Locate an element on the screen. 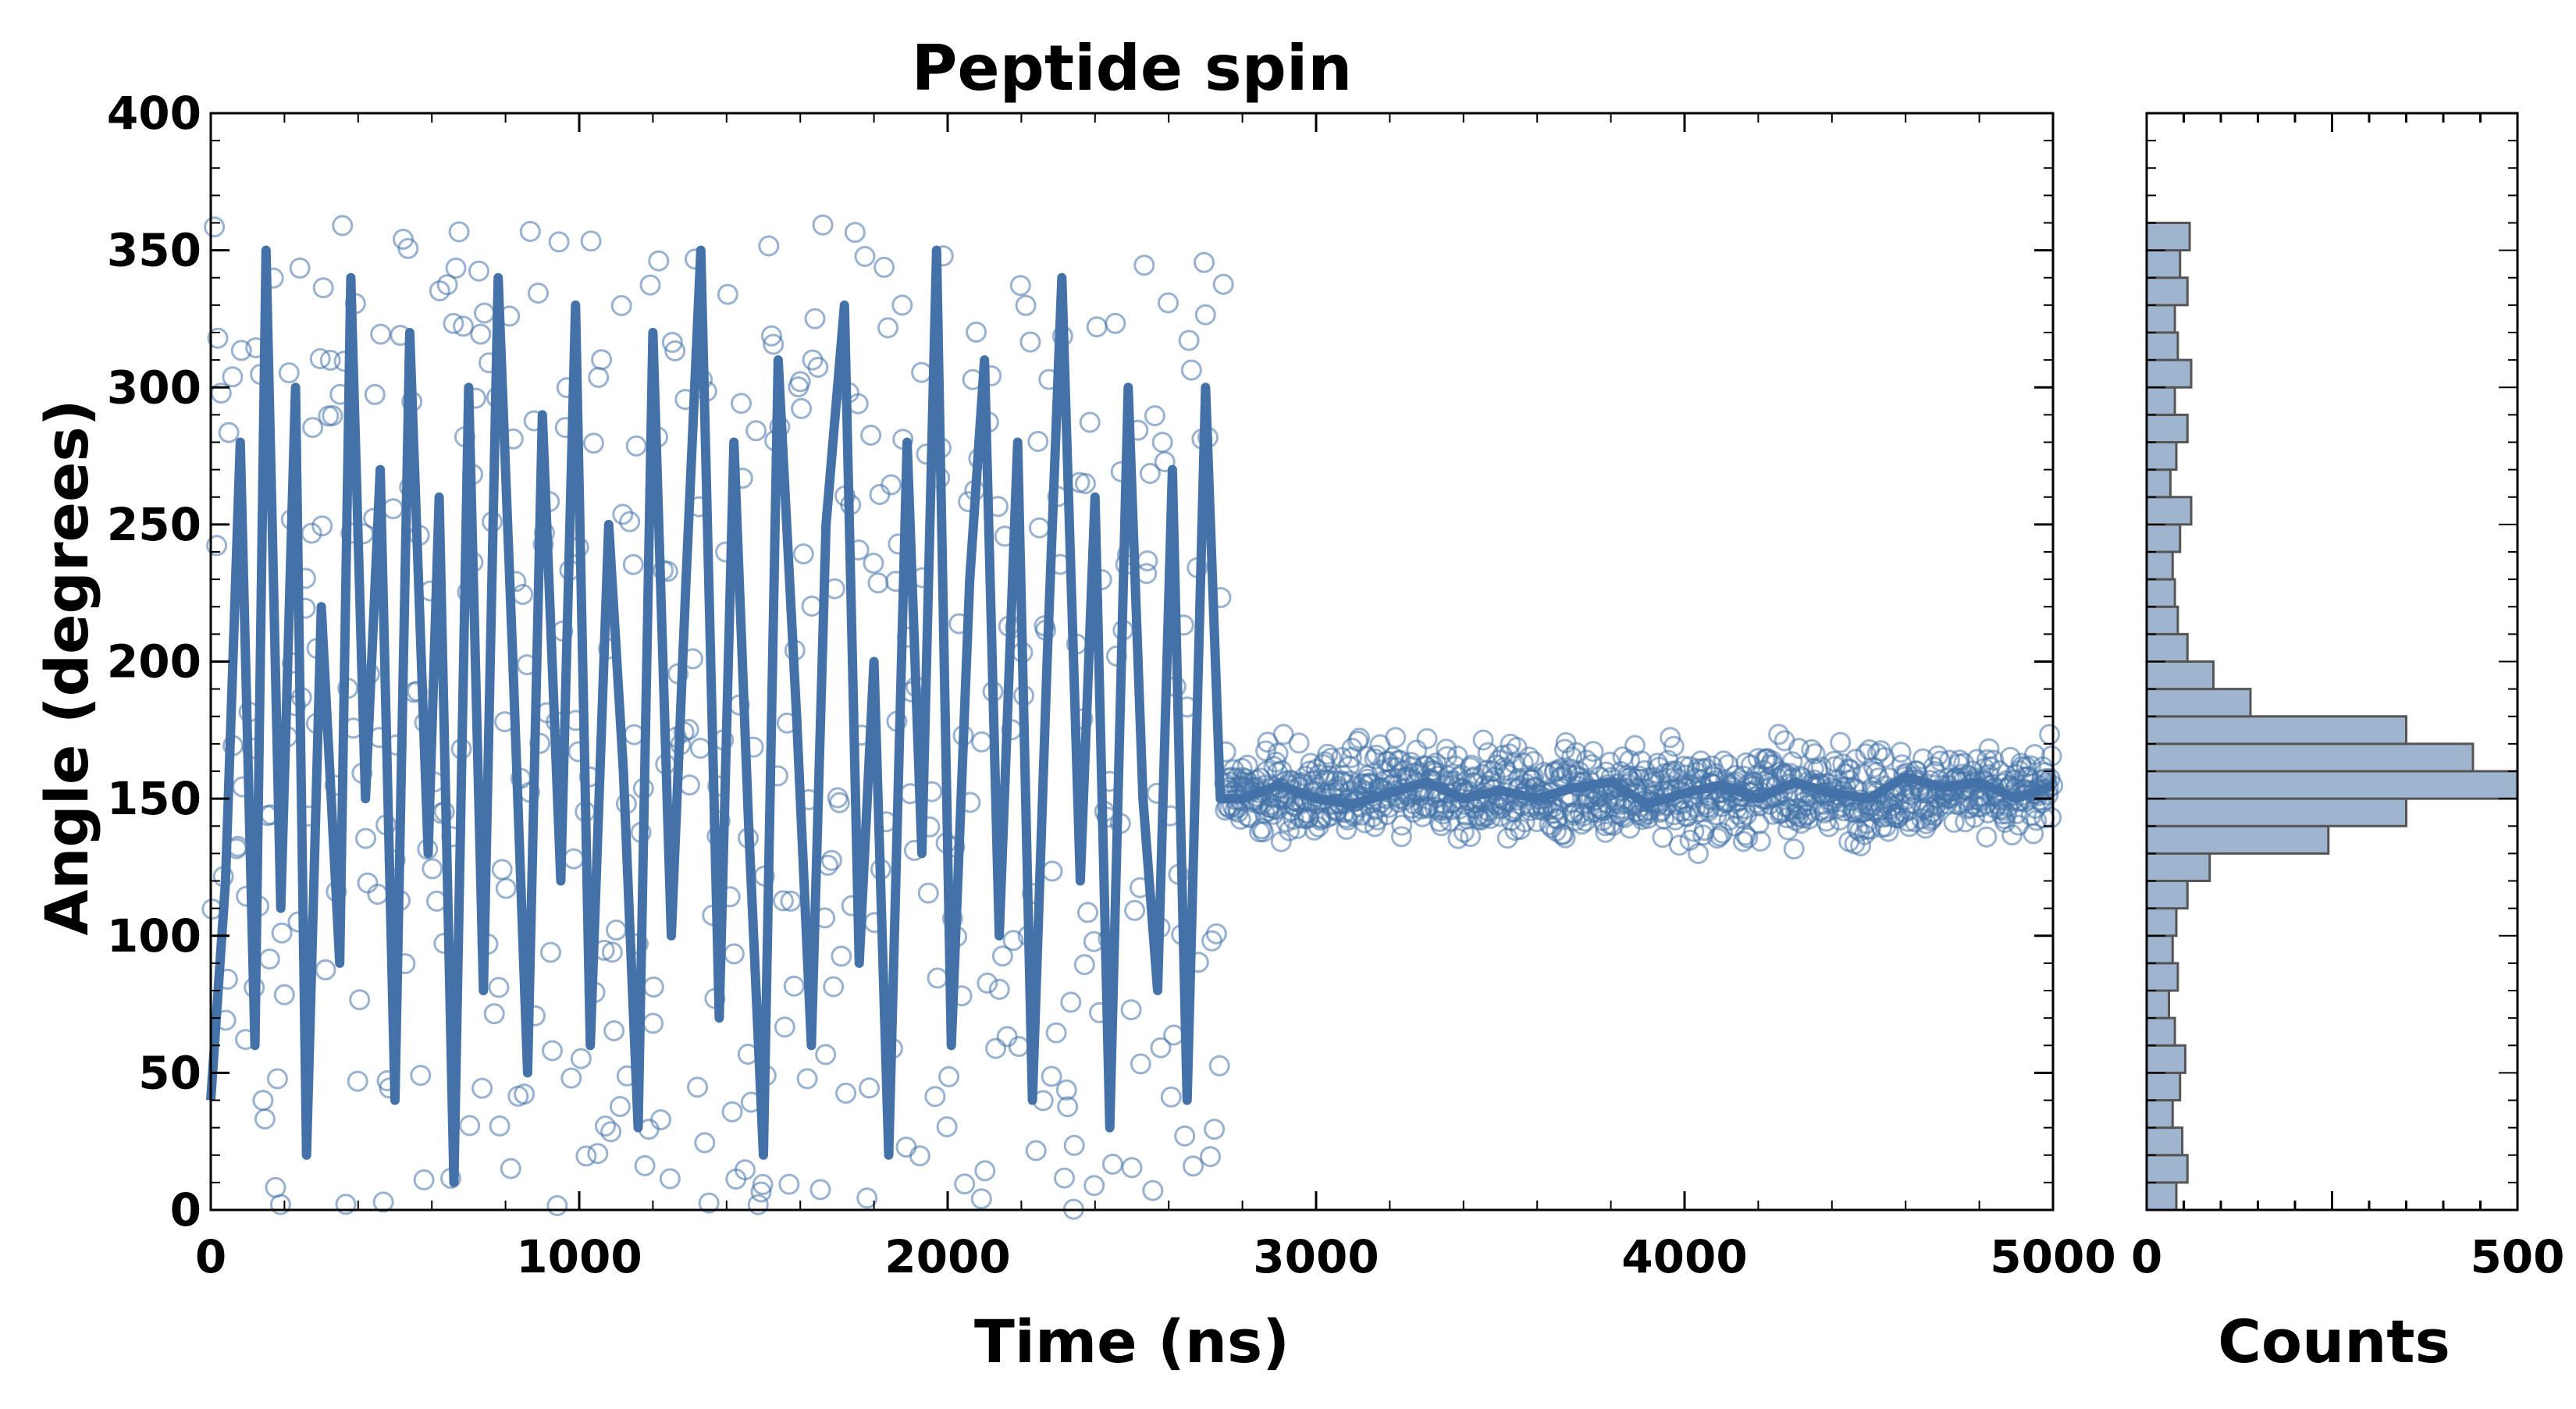  histogram-x-tick-label: 500 is located at coordinates (2517, 1256).